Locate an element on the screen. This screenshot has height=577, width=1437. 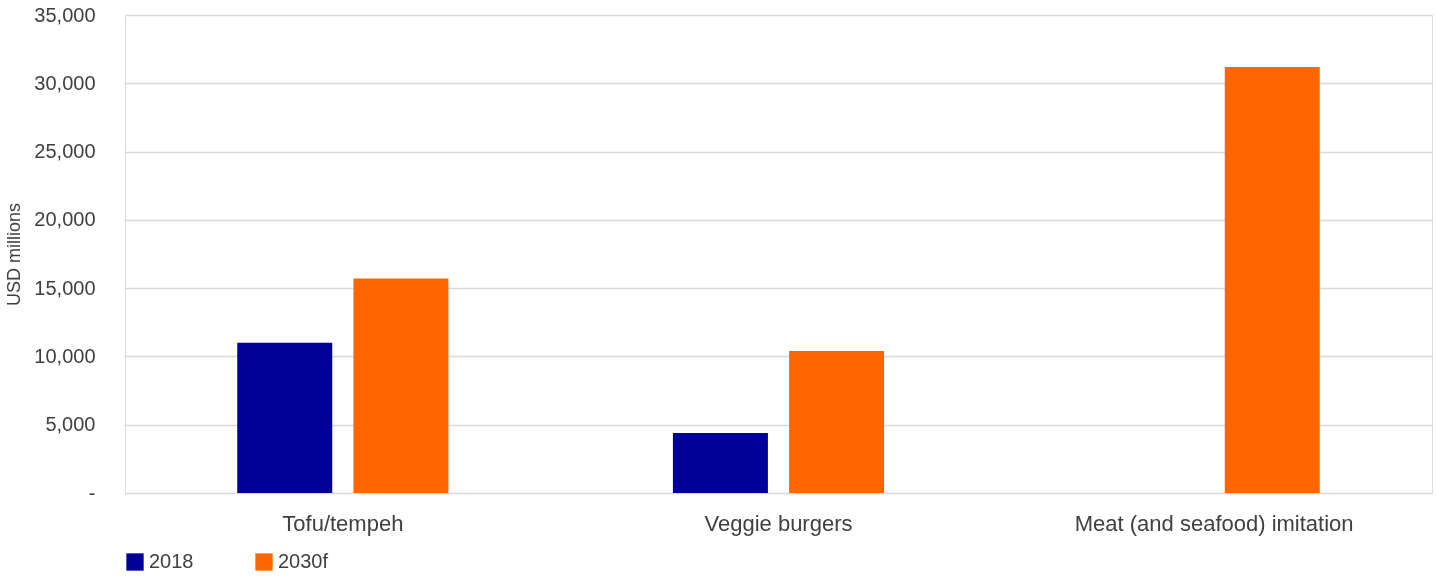
y-tick-label: 10,000 is located at coordinates (65, 355).